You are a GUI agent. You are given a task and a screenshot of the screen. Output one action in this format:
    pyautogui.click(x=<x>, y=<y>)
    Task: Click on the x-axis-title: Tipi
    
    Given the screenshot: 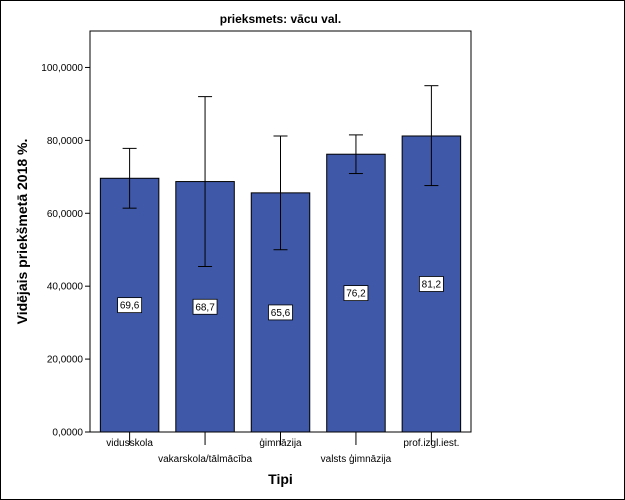 What is the action you would take?
    pyautogui.click(x=280, y=479)
    